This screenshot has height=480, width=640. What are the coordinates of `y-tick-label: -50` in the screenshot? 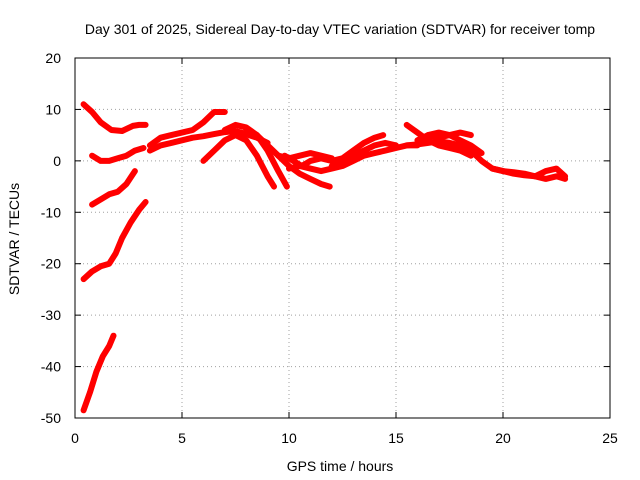 It's located at (51, 418).